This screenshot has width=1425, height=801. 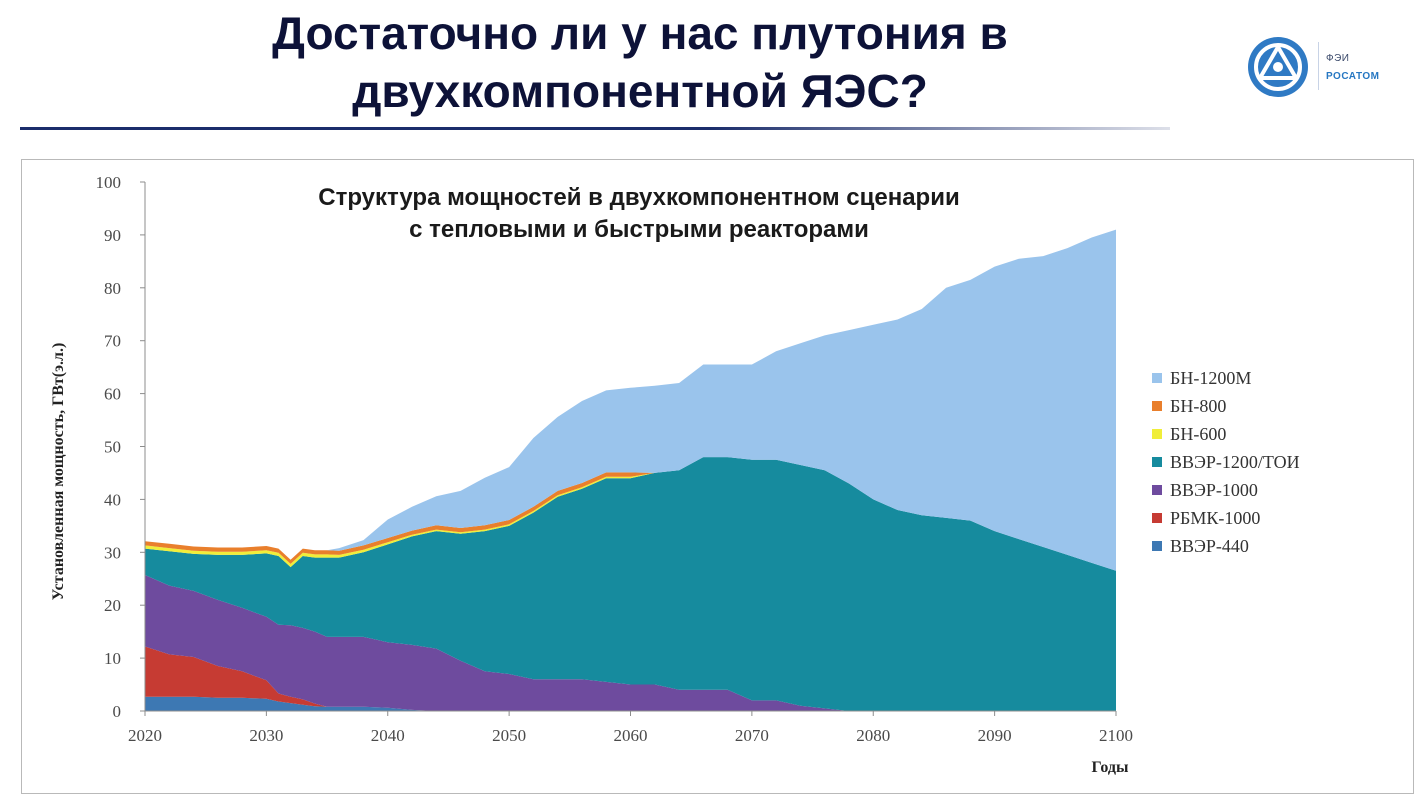 I want to click on y-tick-label: 0, so click(x=117, y=711).